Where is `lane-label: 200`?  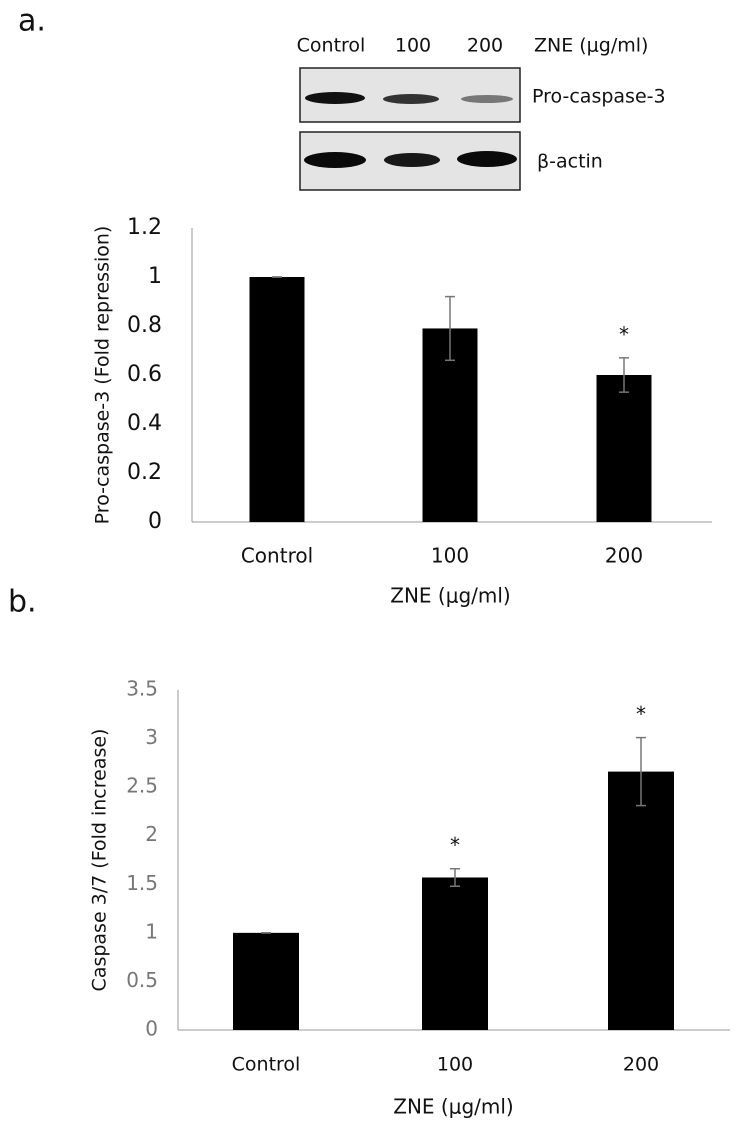 lane-label: 200 is located at coordinates (485, 46).